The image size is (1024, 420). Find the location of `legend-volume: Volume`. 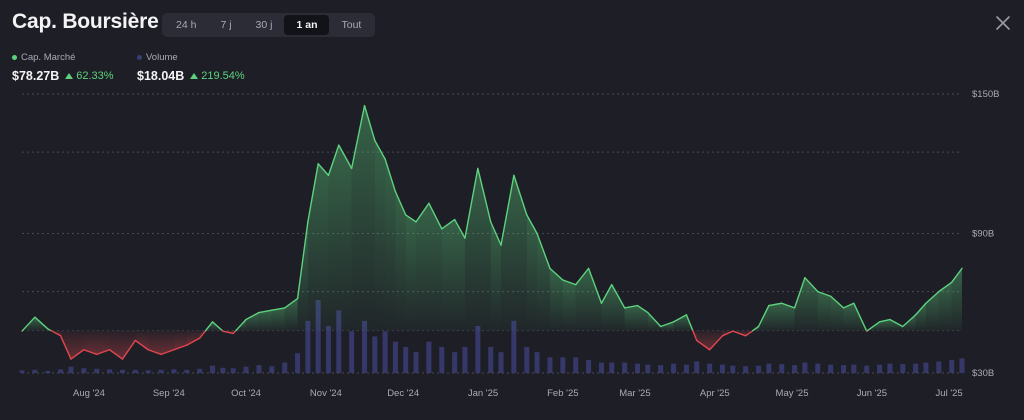

legend-volume: Volume is located at coordinates (157, 57).